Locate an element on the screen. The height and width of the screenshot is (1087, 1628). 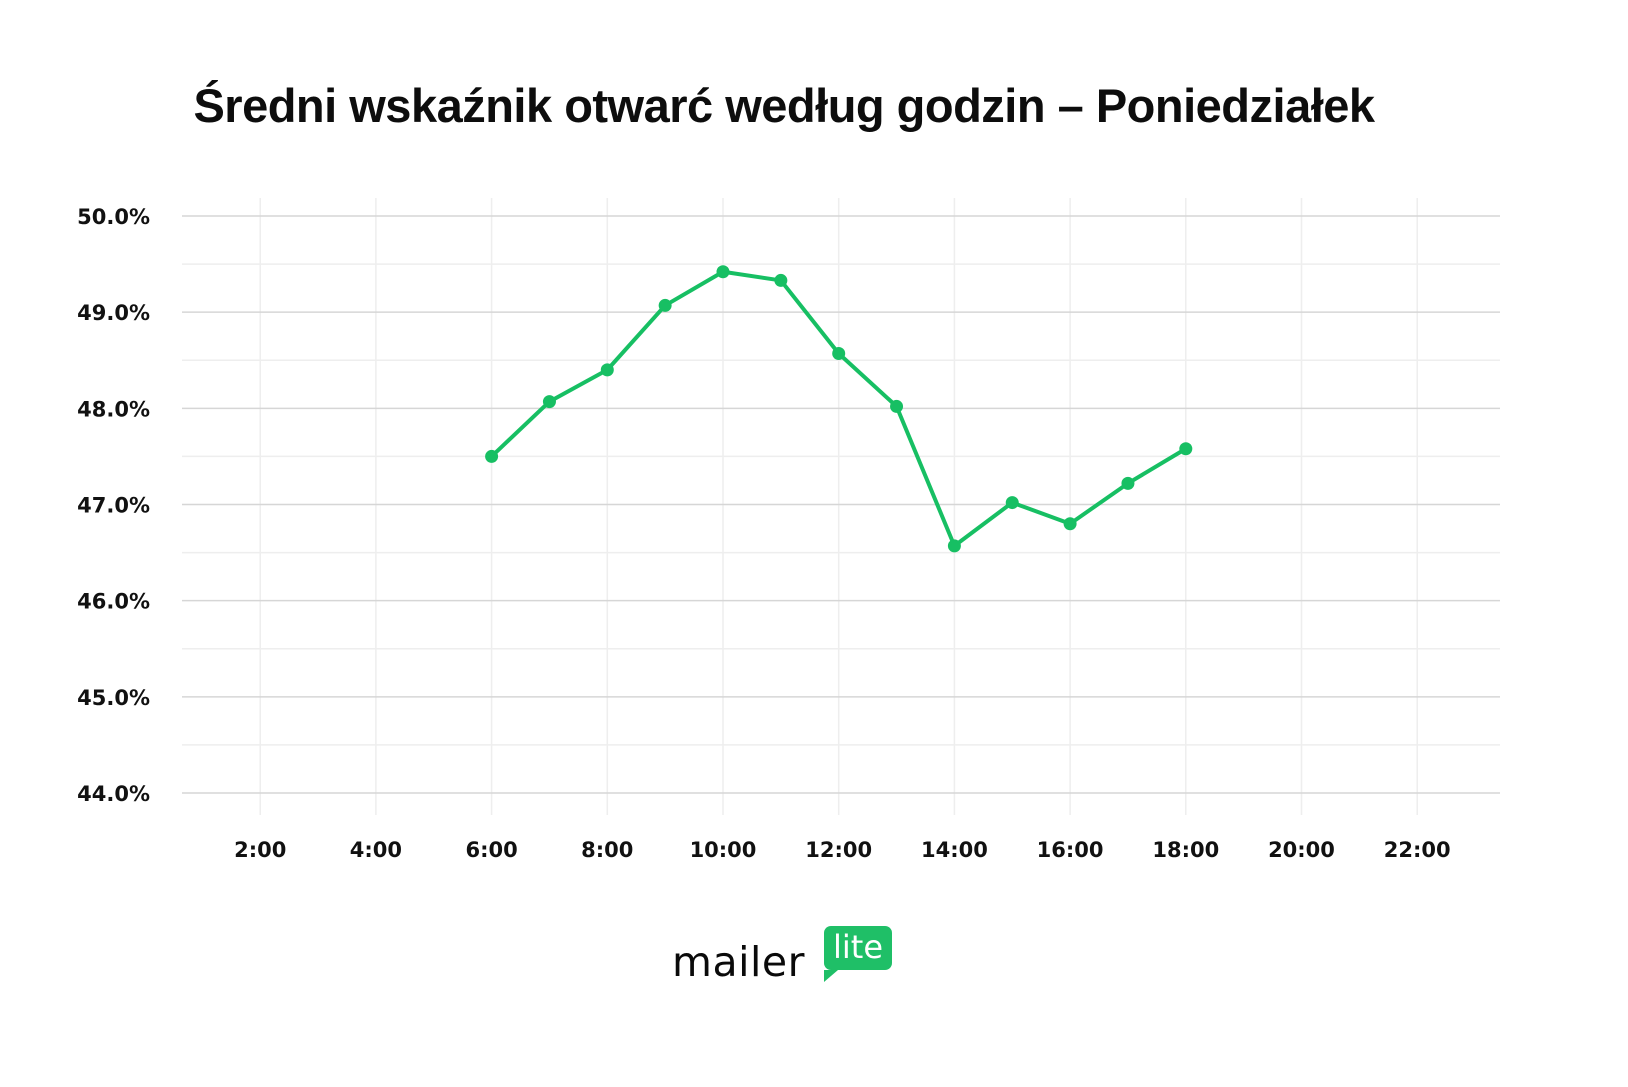
x-tick-label: 16:00 is located at coordinates (1070, 850).